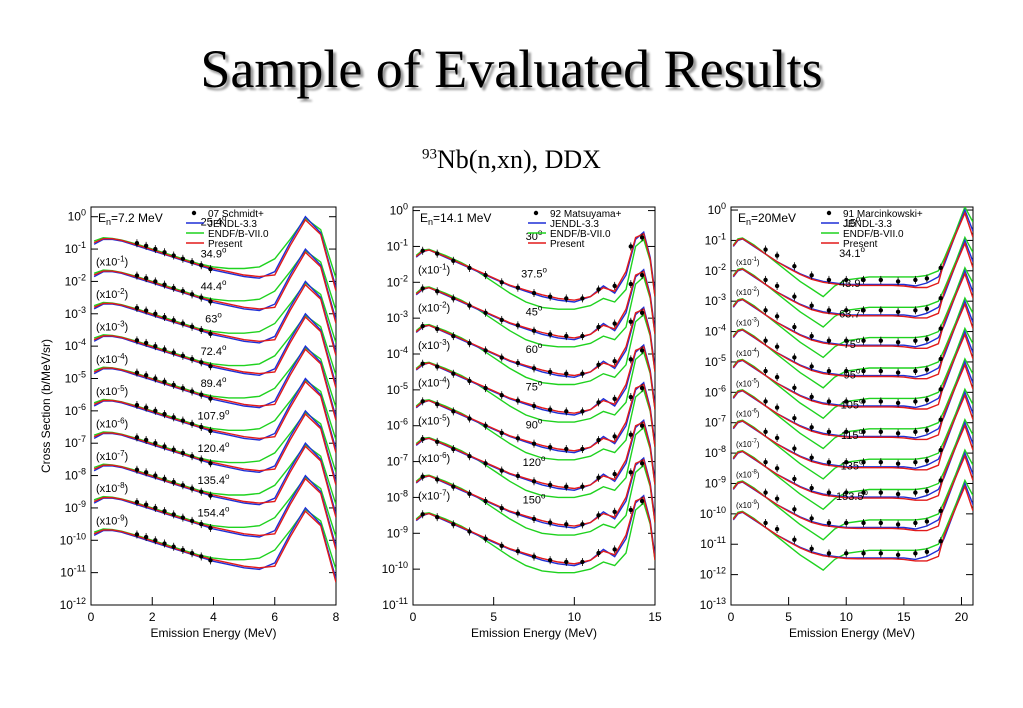 The width and height of the screenshot is (1023, 708). Describe the element at coordinates (852, 434) in the screenshot. I see `angle-label: 115o` at that location.